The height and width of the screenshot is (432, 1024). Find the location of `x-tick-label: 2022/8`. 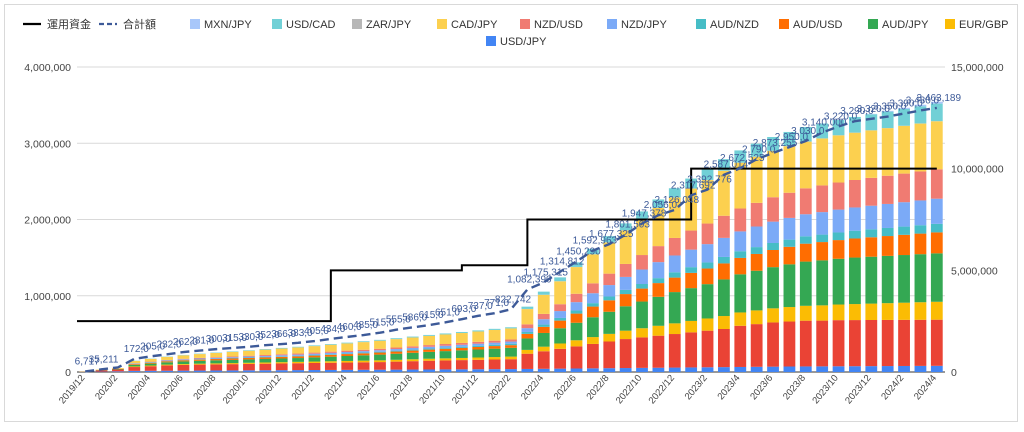

x-tick-label: 2022/8 is located at coordinates (597, 387).